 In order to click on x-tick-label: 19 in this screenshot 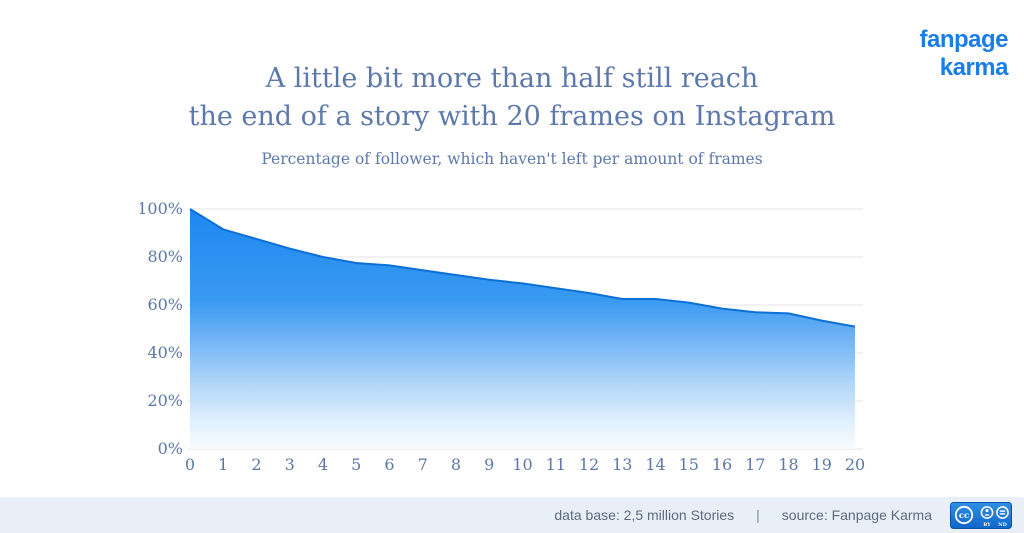, I will do `click(822, 464)`.